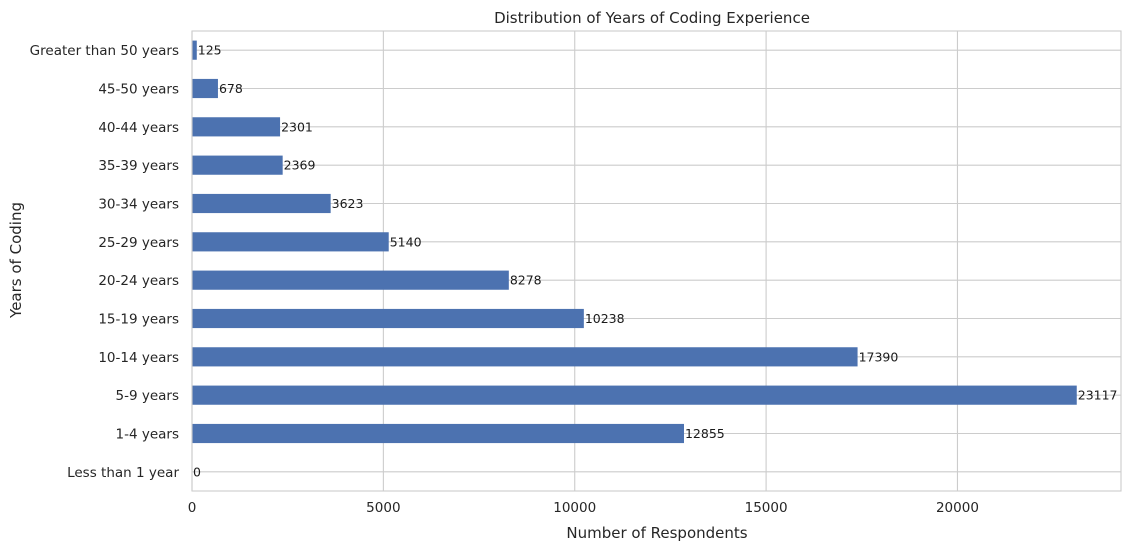 This screenshot has height=550, width=1132. Describe the element at coordinates (138, 320) in the screenshot. I see `y-tick-label: 15-19 years` at that location.